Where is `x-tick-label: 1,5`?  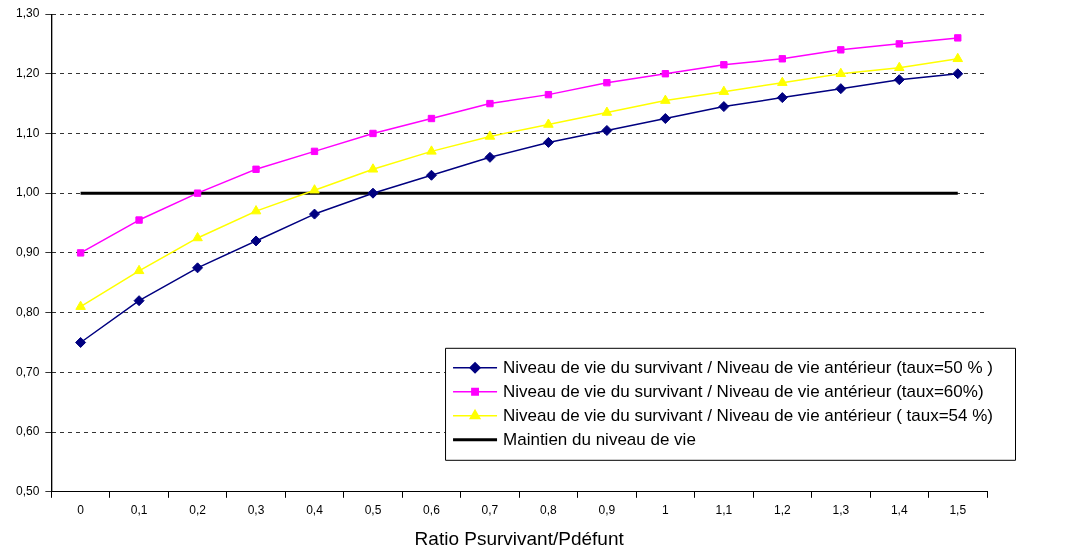 x-tick-label: 1,5 is located at coordinates (958, 510).